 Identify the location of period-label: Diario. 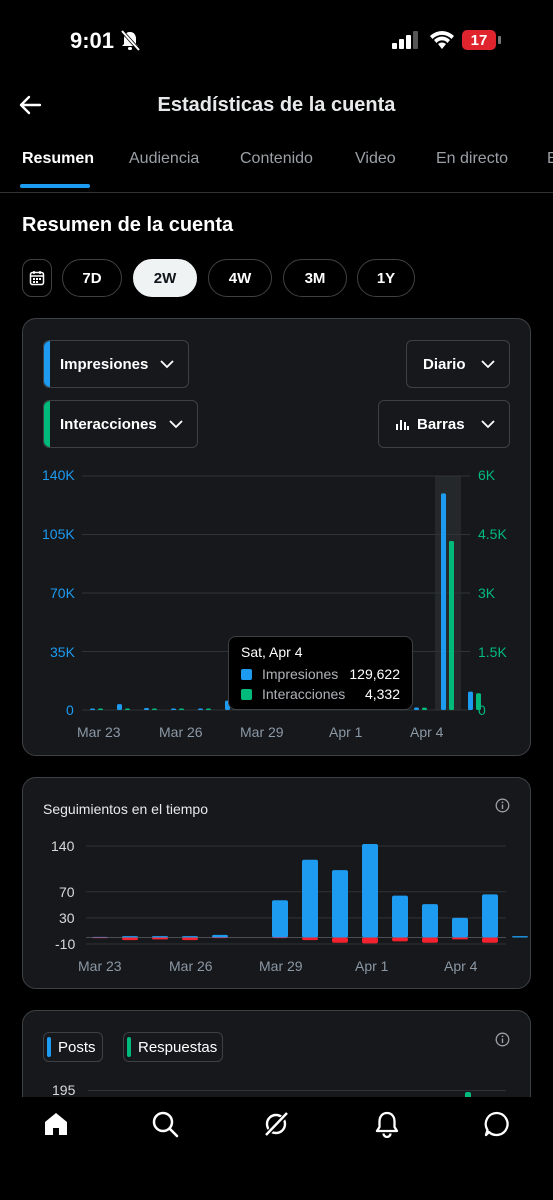
(444, 364).